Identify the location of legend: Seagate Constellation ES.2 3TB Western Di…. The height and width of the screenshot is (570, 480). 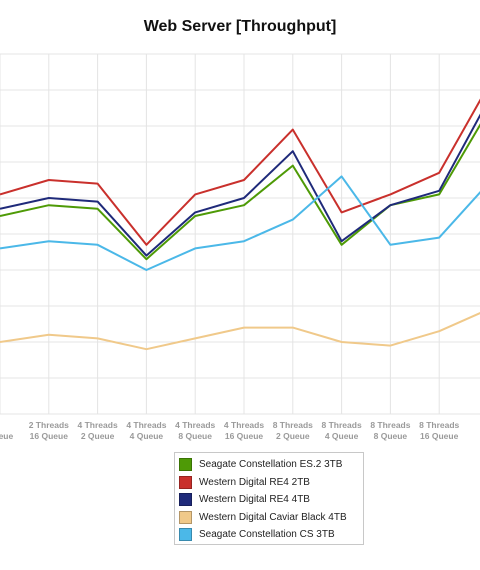
(269, 498).